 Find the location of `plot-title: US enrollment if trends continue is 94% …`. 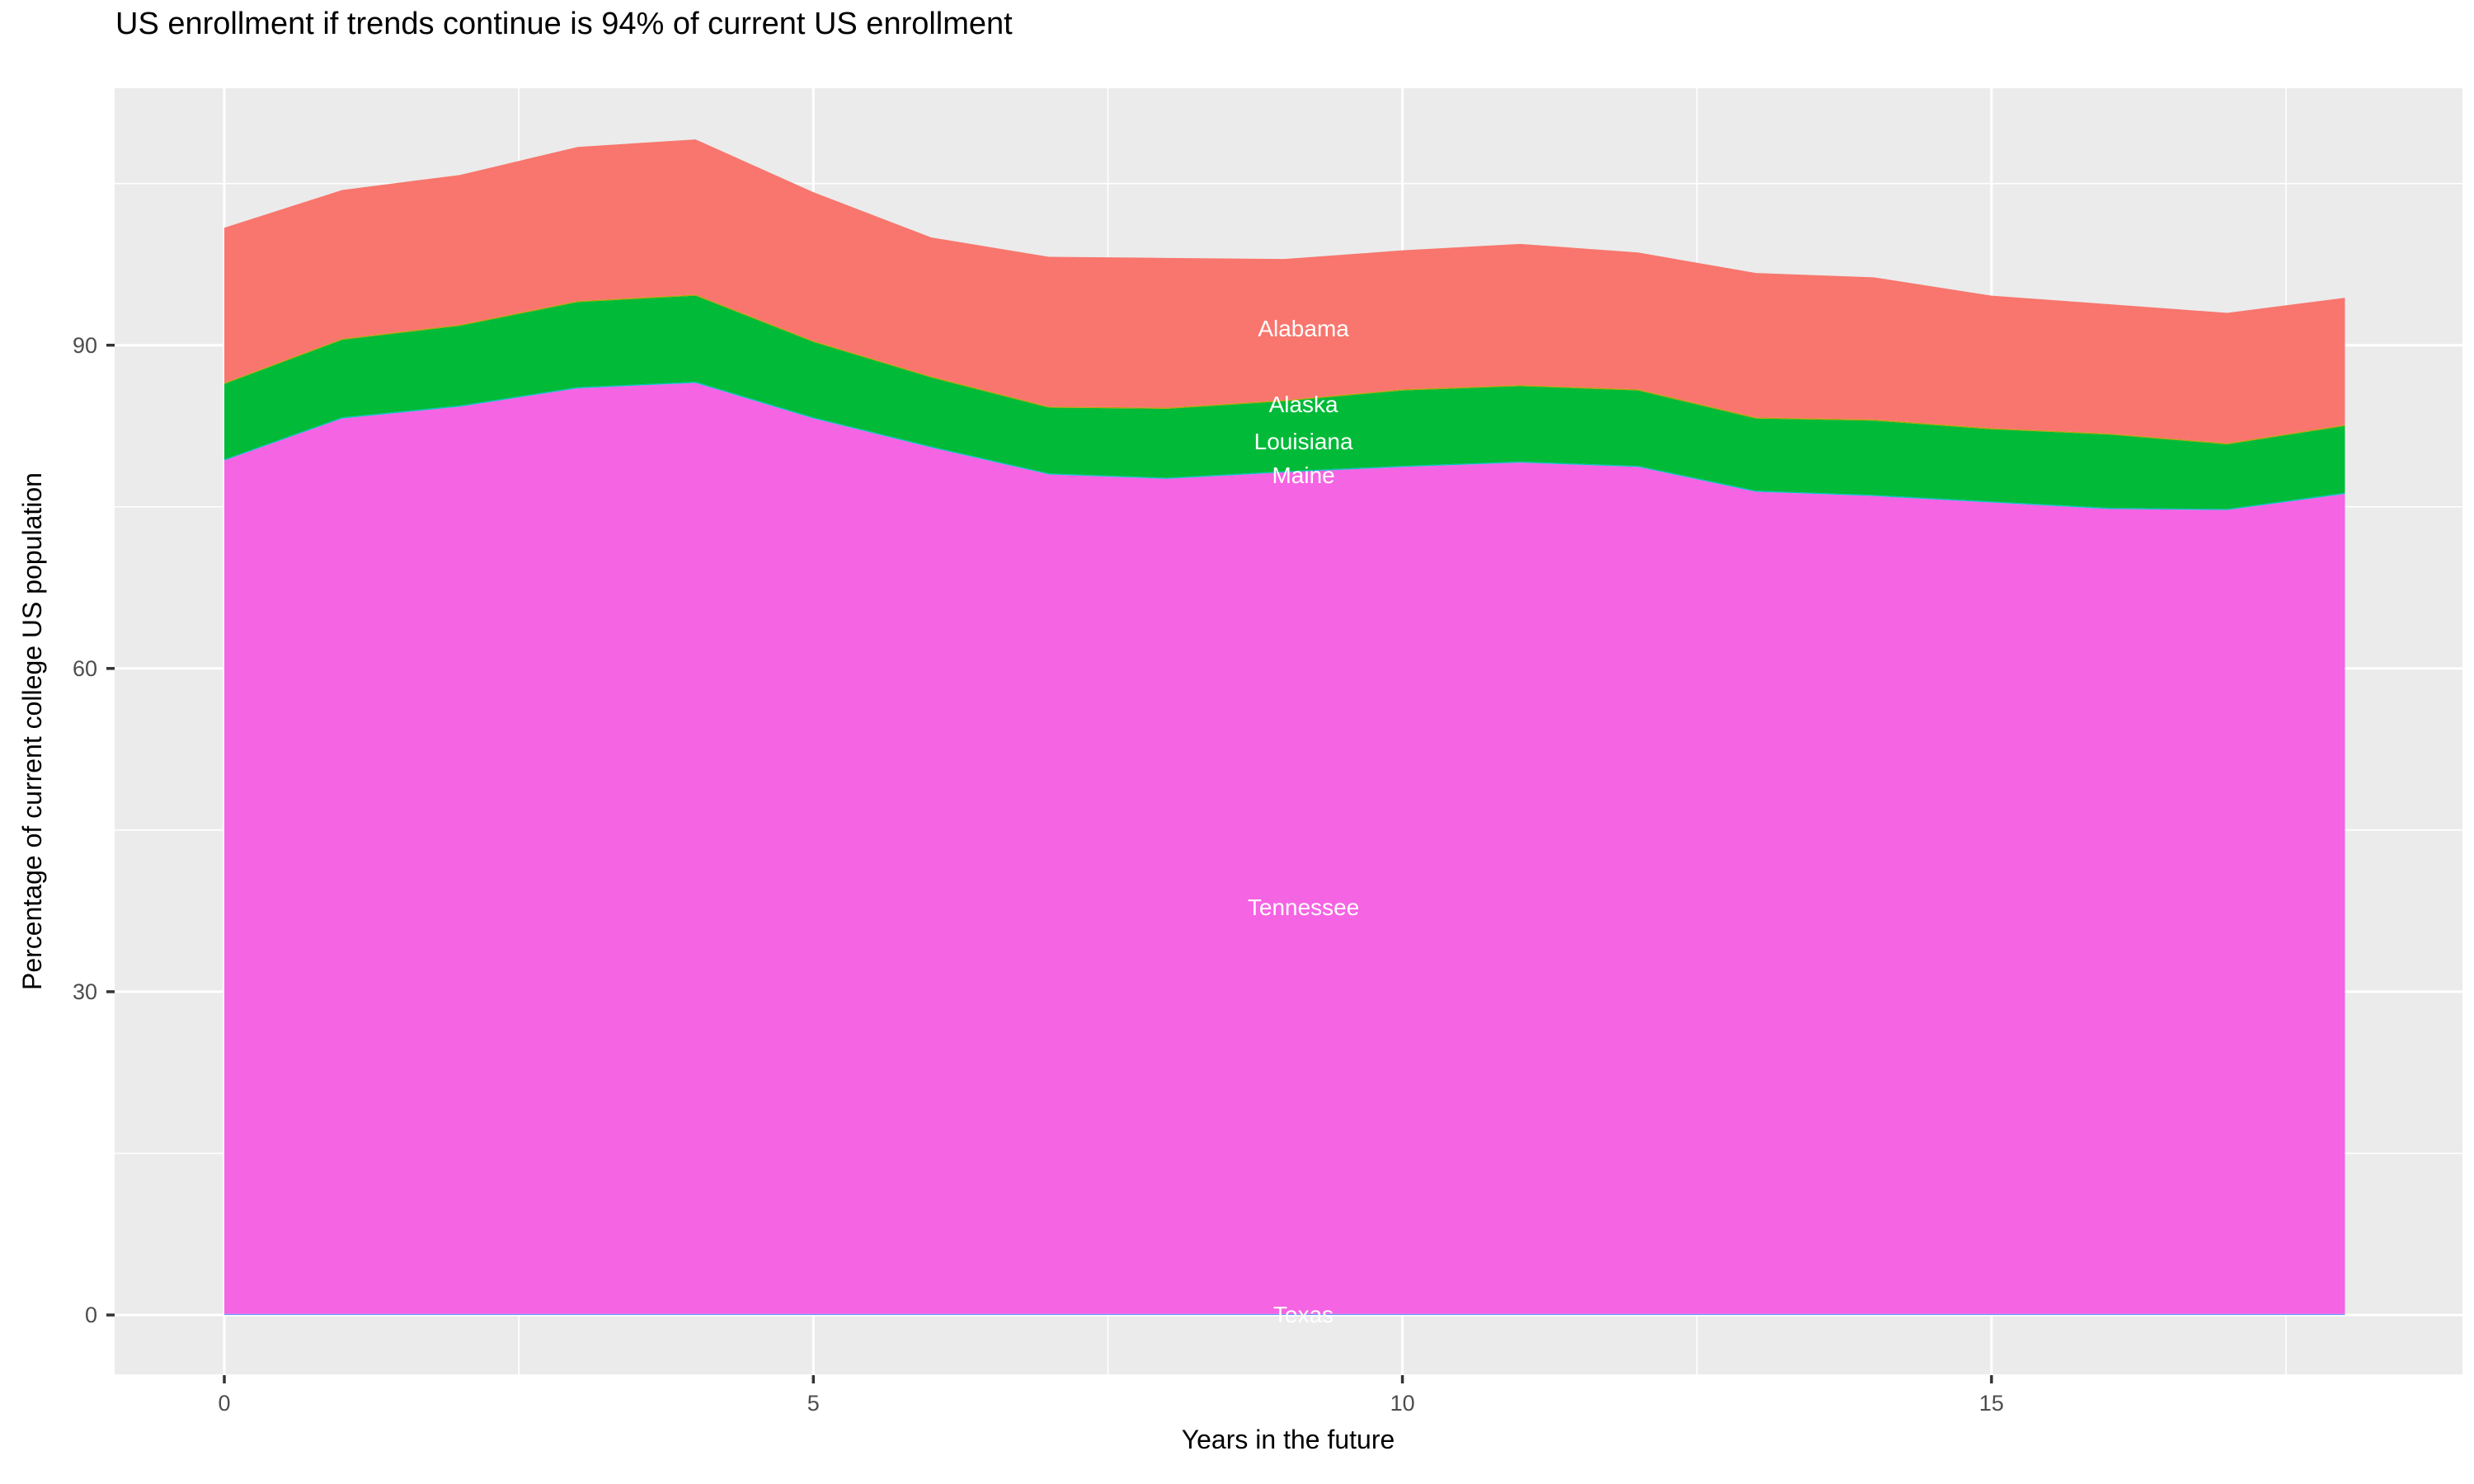

plot-title: US enrollment if trends continue is 94% … is located at coordinates (564, 24).